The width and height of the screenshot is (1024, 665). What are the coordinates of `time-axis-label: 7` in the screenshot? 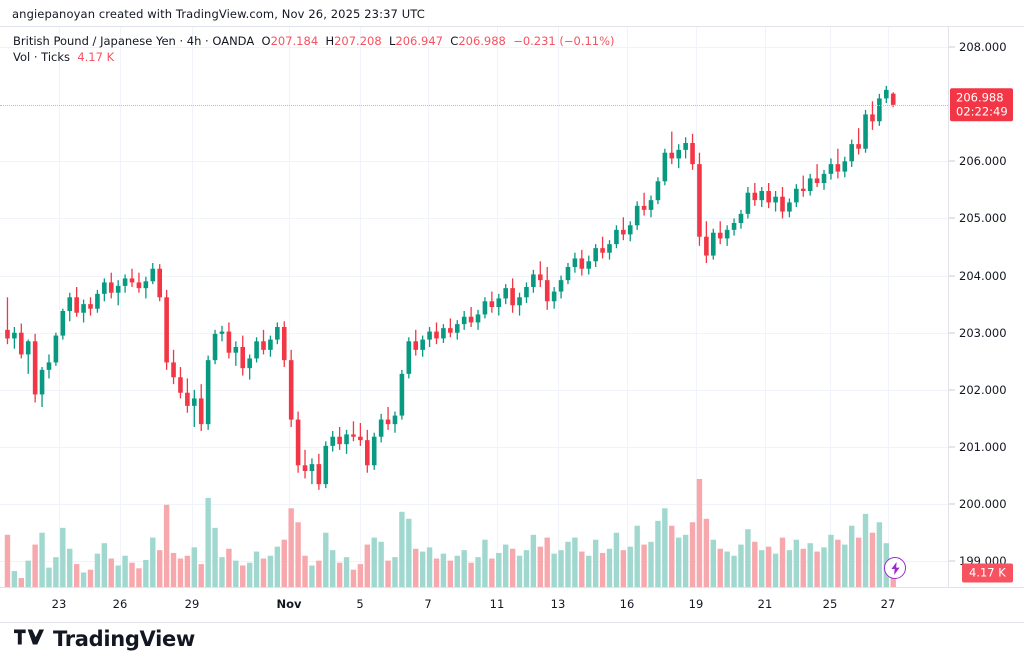 It's located at (428, 604).